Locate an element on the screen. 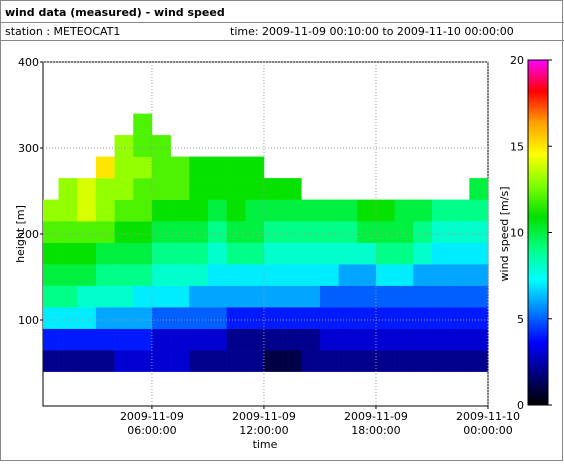 The height and width of the screenshot is (466, 564). x-tick-label: 2009-11-10 00:00:00 is located at coordinates (488, 423).